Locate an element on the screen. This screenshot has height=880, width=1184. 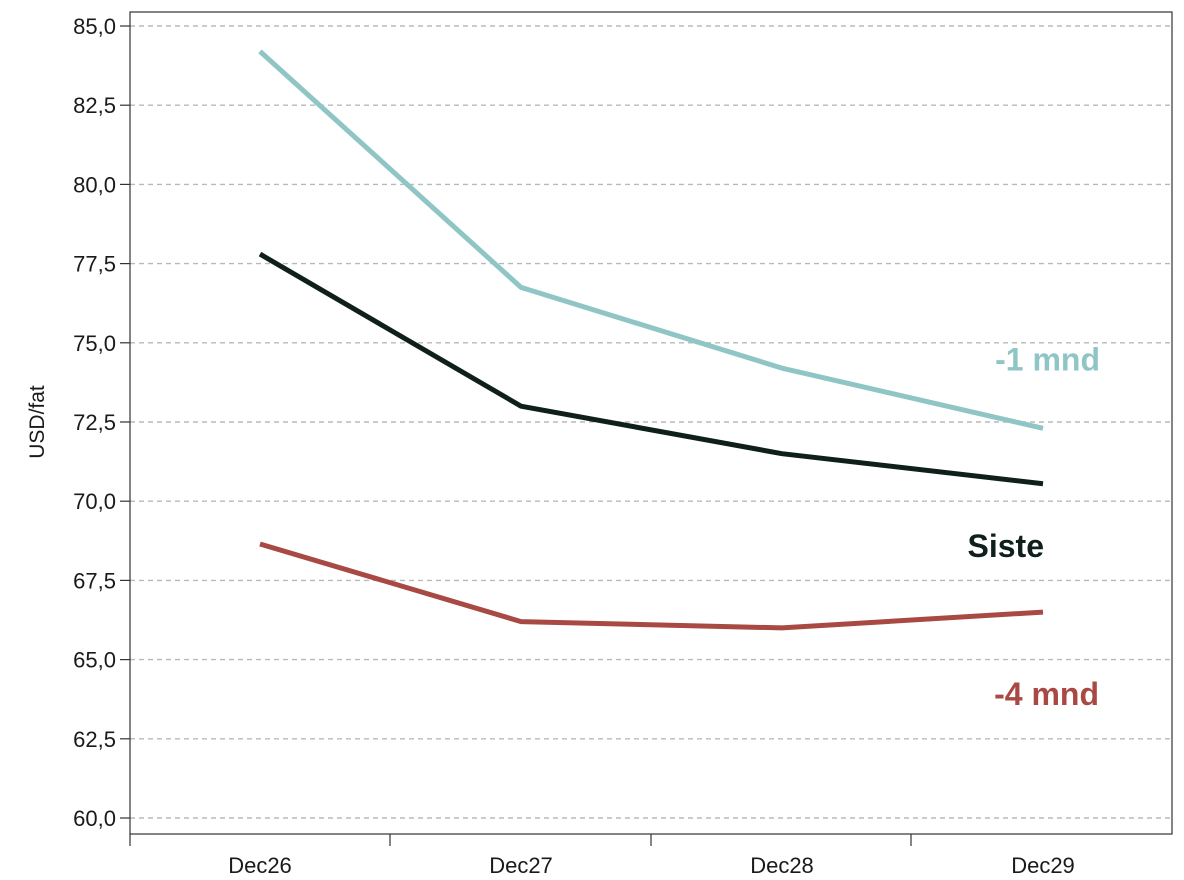
x-tick-label: Dec28 is located at coordinates (782, 865).